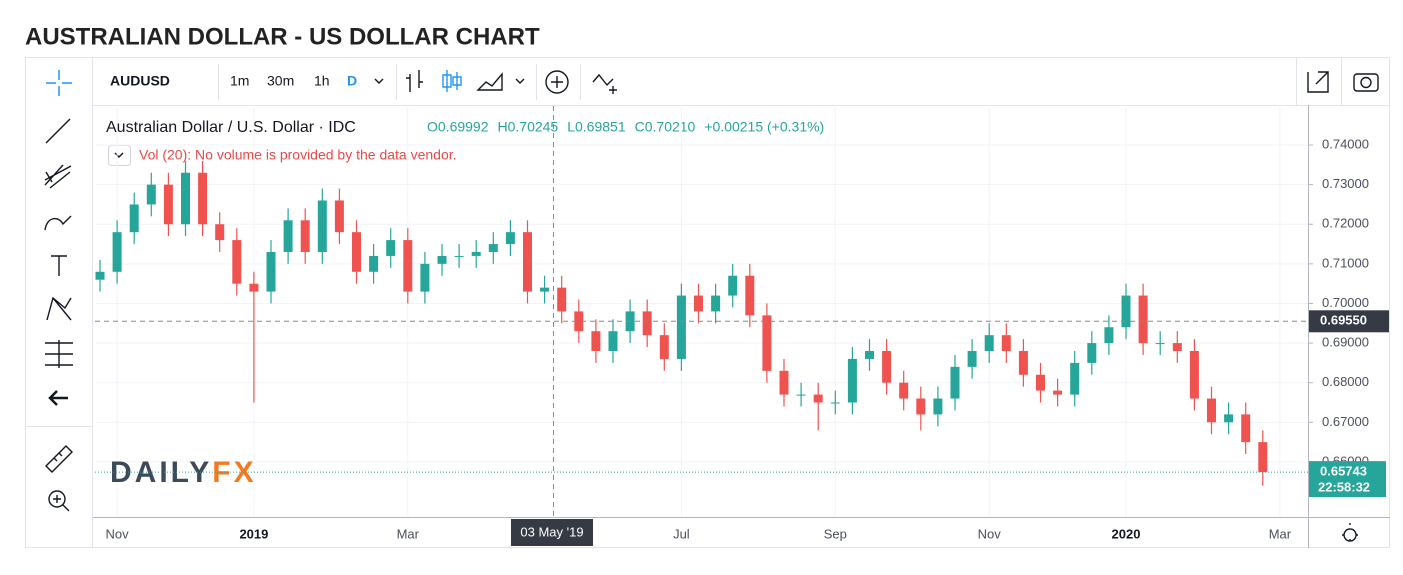  I want to click on fullscreen-icon, so click(1318, 82).